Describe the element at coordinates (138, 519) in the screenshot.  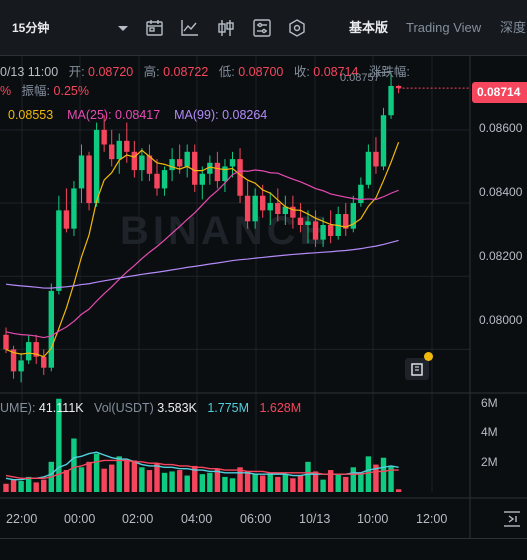
I see `time-axis-label: 02:00` at that location.